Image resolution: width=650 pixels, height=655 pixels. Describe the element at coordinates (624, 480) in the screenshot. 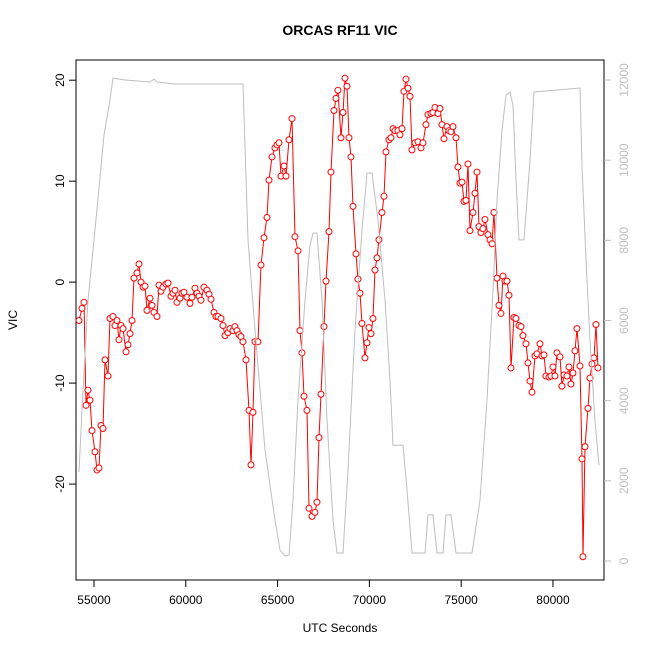

I see `y2-tick-label: 2000` at that location.